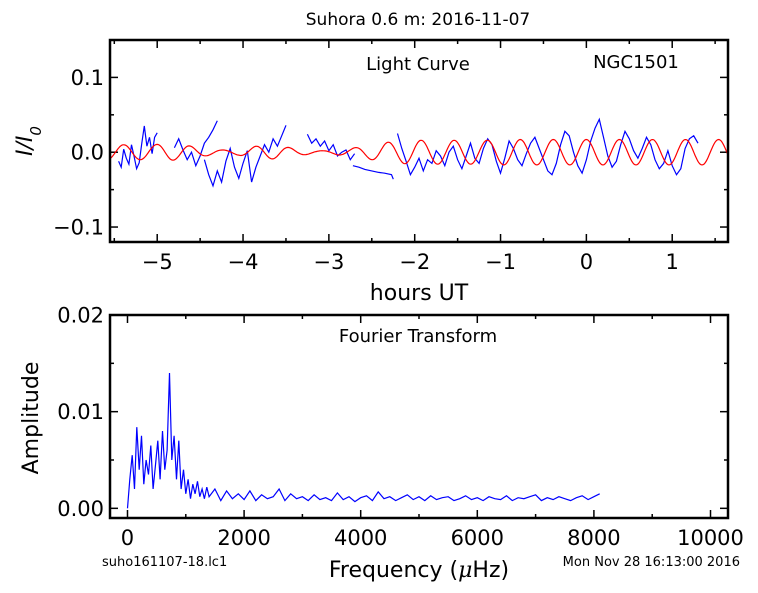 The width and height of the screenshot is (758, 593). Describe the element at coordinates (651, 562) in the screenshot. I see `footer-timestamp: Mon Nov 28 16:13:00 2016` at that location.